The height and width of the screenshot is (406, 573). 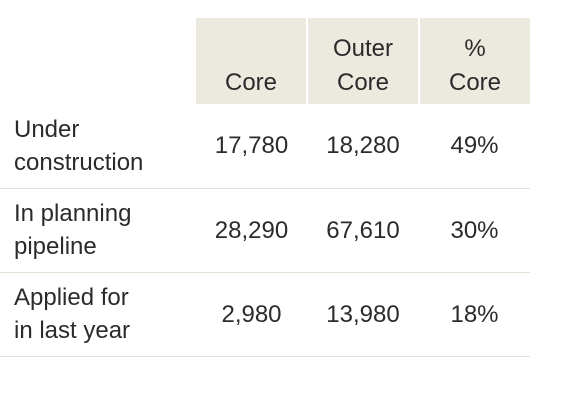 What do you see at coordinates (251, 314) in the screenshot?
I see `cell-core: 2,980` at bounding box center [251, 314].